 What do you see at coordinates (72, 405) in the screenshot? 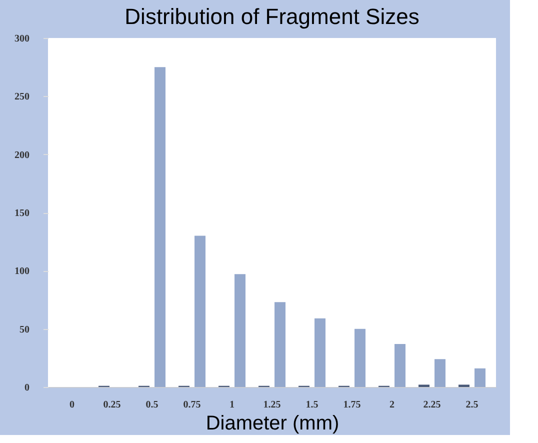
I see `x-tick-label: 0` at bounding box center [72, 405].